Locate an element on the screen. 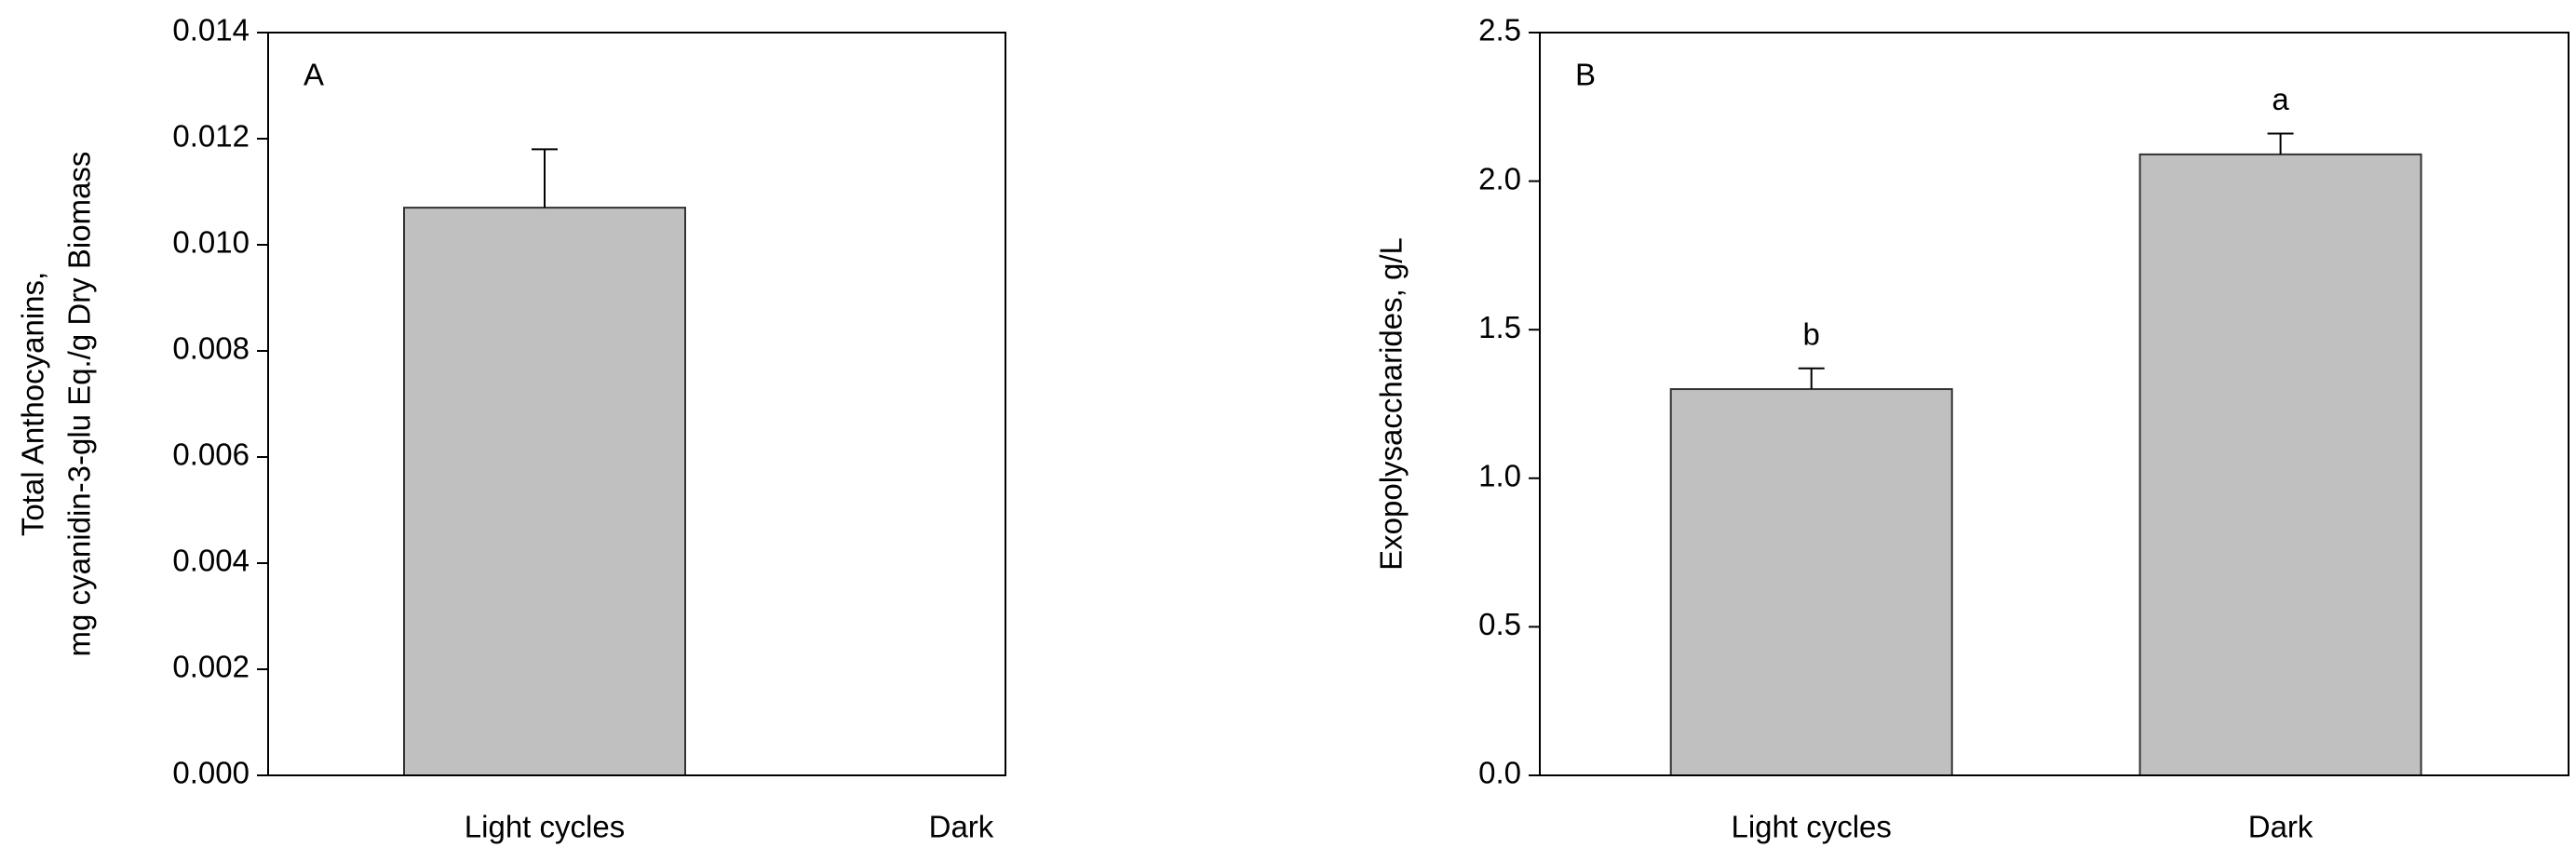 The height and width of the screenshot is (861, 2576). y-axis-label: Total Anthocyanins, is located at coordinates (33, 404).